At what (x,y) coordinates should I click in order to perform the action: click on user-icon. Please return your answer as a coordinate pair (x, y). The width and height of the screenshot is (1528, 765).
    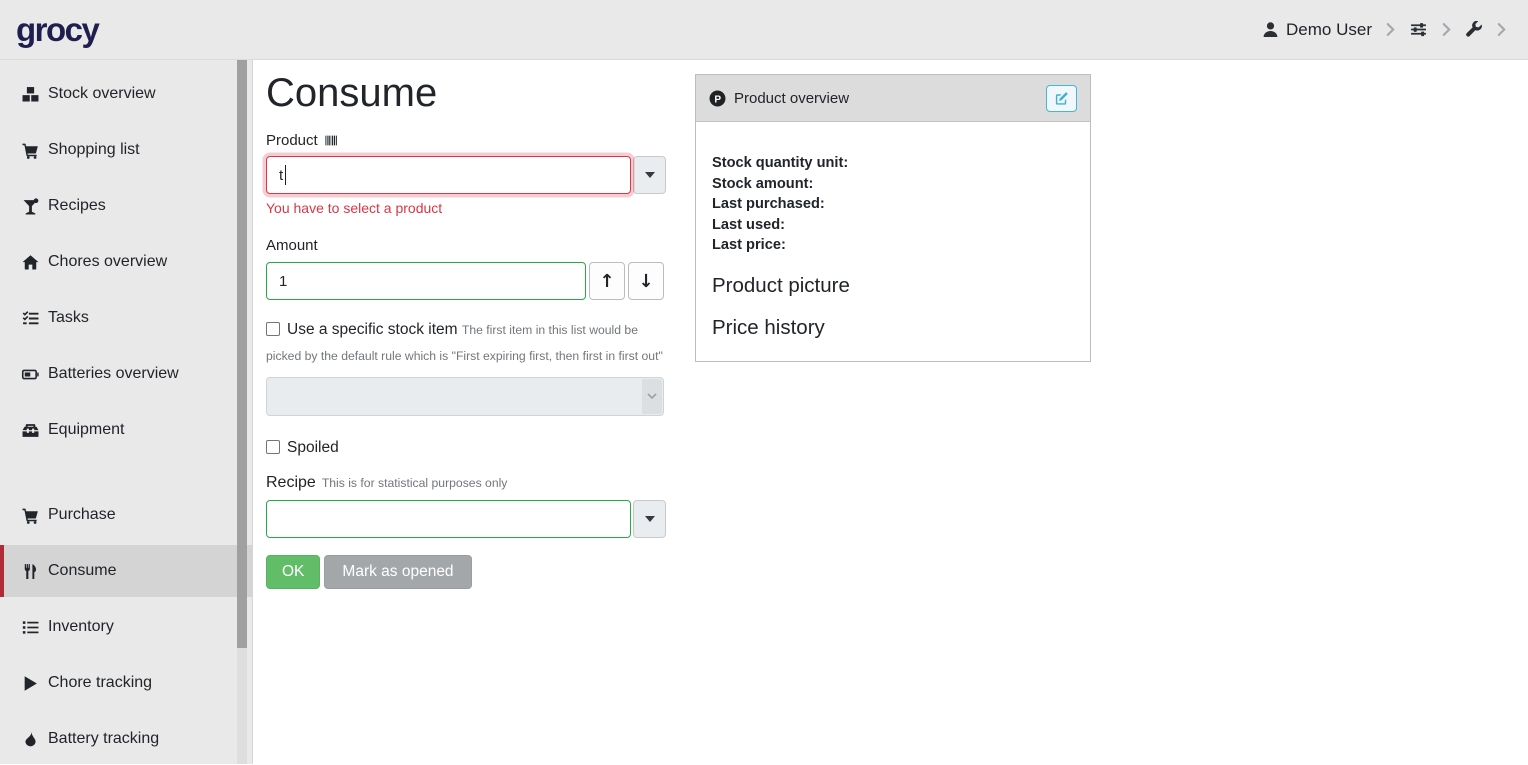
    Looking at the image, I should click on (1270, 29).